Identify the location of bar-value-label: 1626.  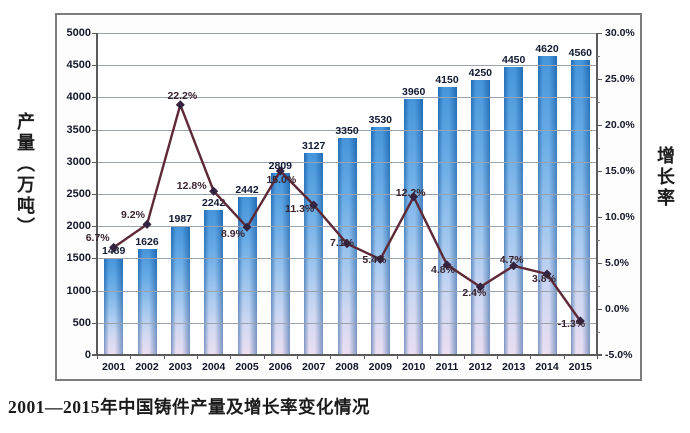
(147, 242).